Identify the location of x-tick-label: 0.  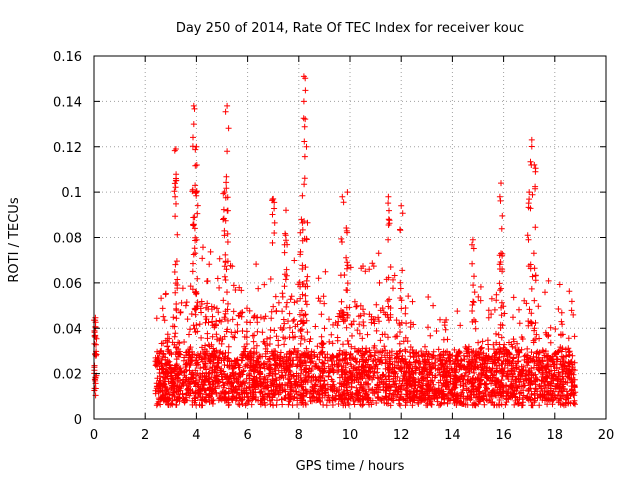
(94, 435).